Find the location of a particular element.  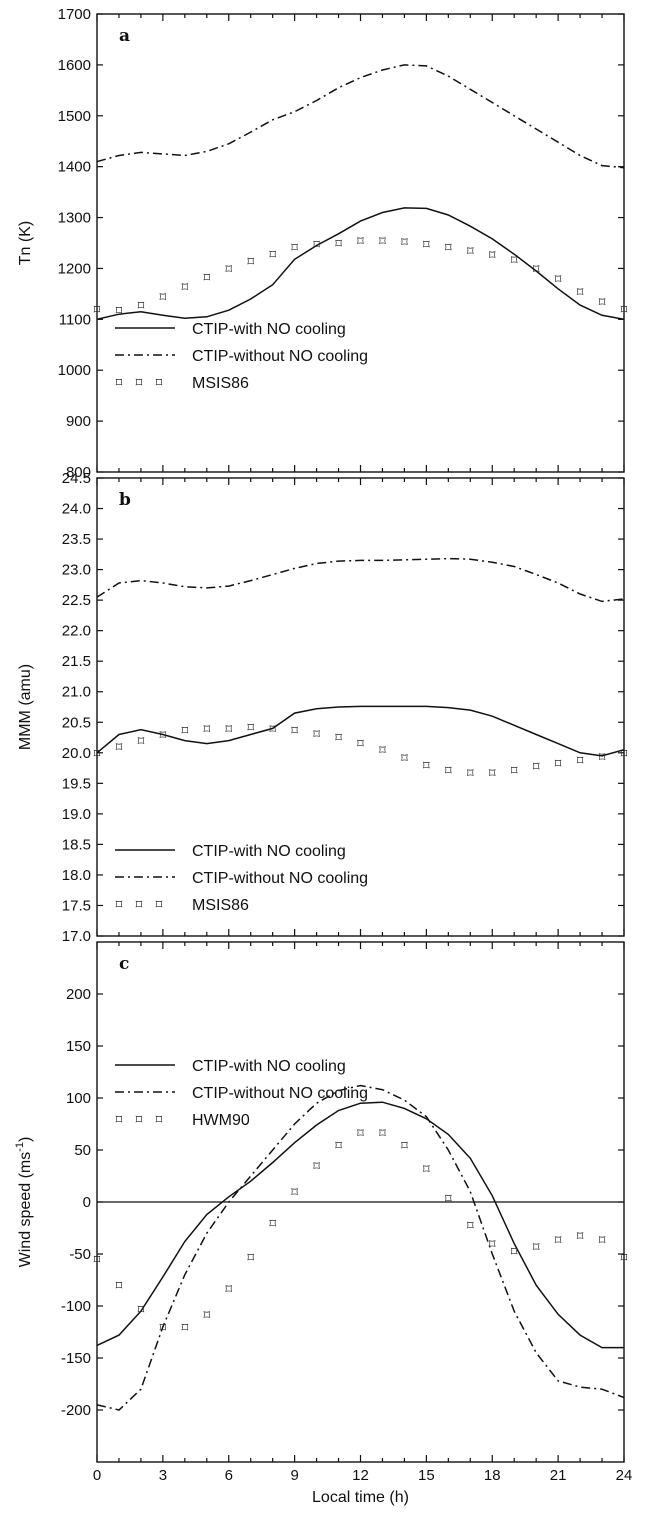

y-tick-label: 20.5 is located at coordinates (76, 722).